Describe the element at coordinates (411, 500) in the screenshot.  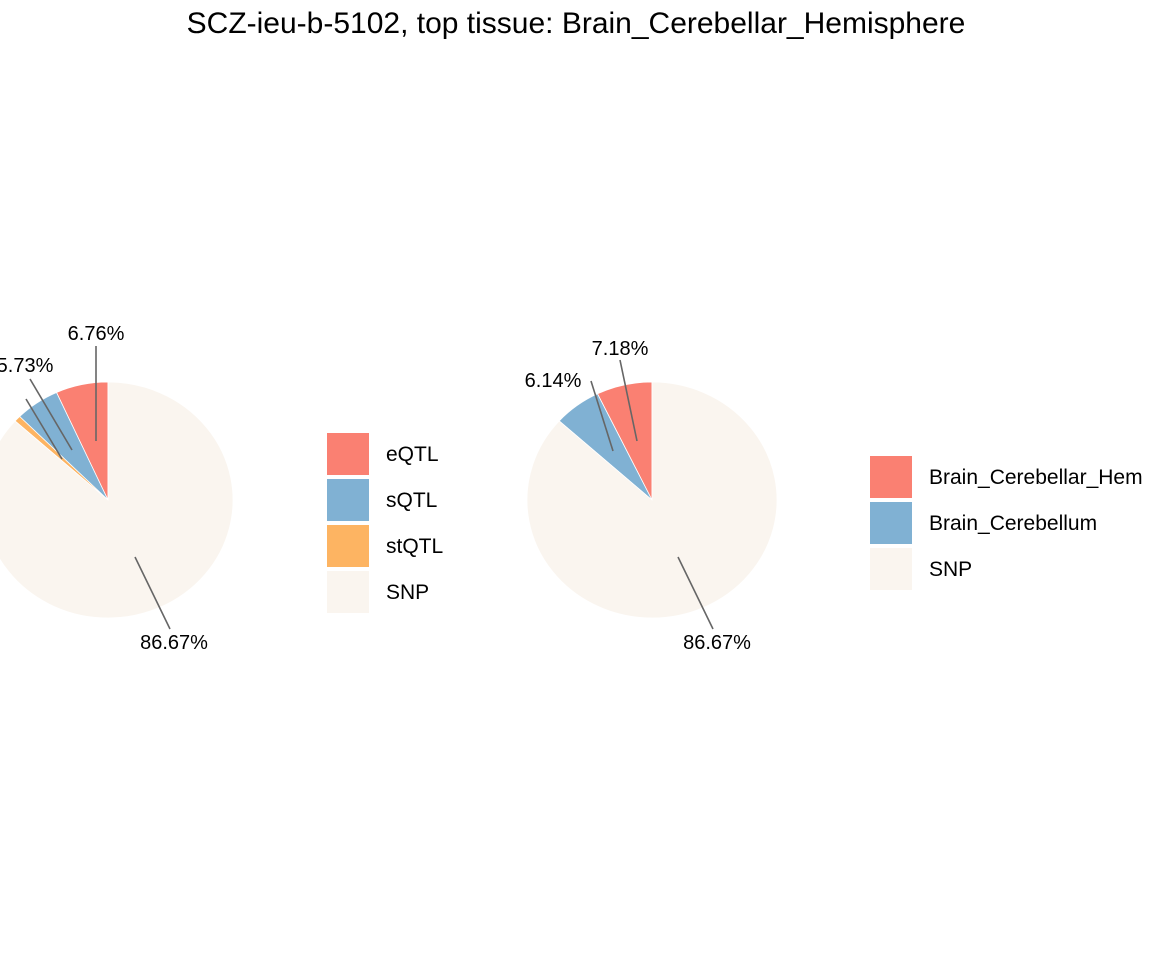
I see `legend-label-sqtl: sQTL` at that location.